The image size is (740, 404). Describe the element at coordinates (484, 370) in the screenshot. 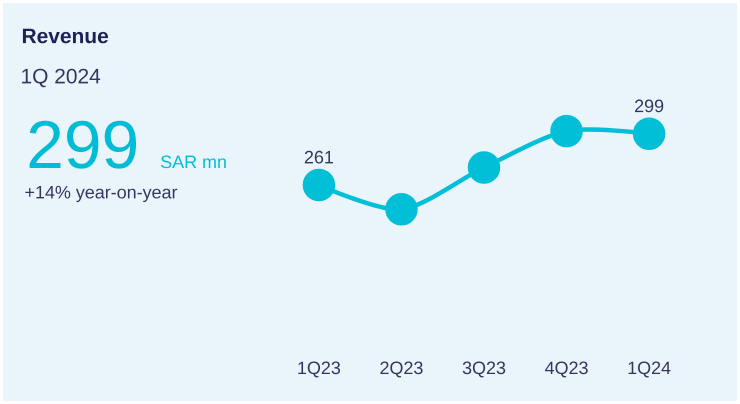

I see `x-tick-label: 3Q23` at that location.